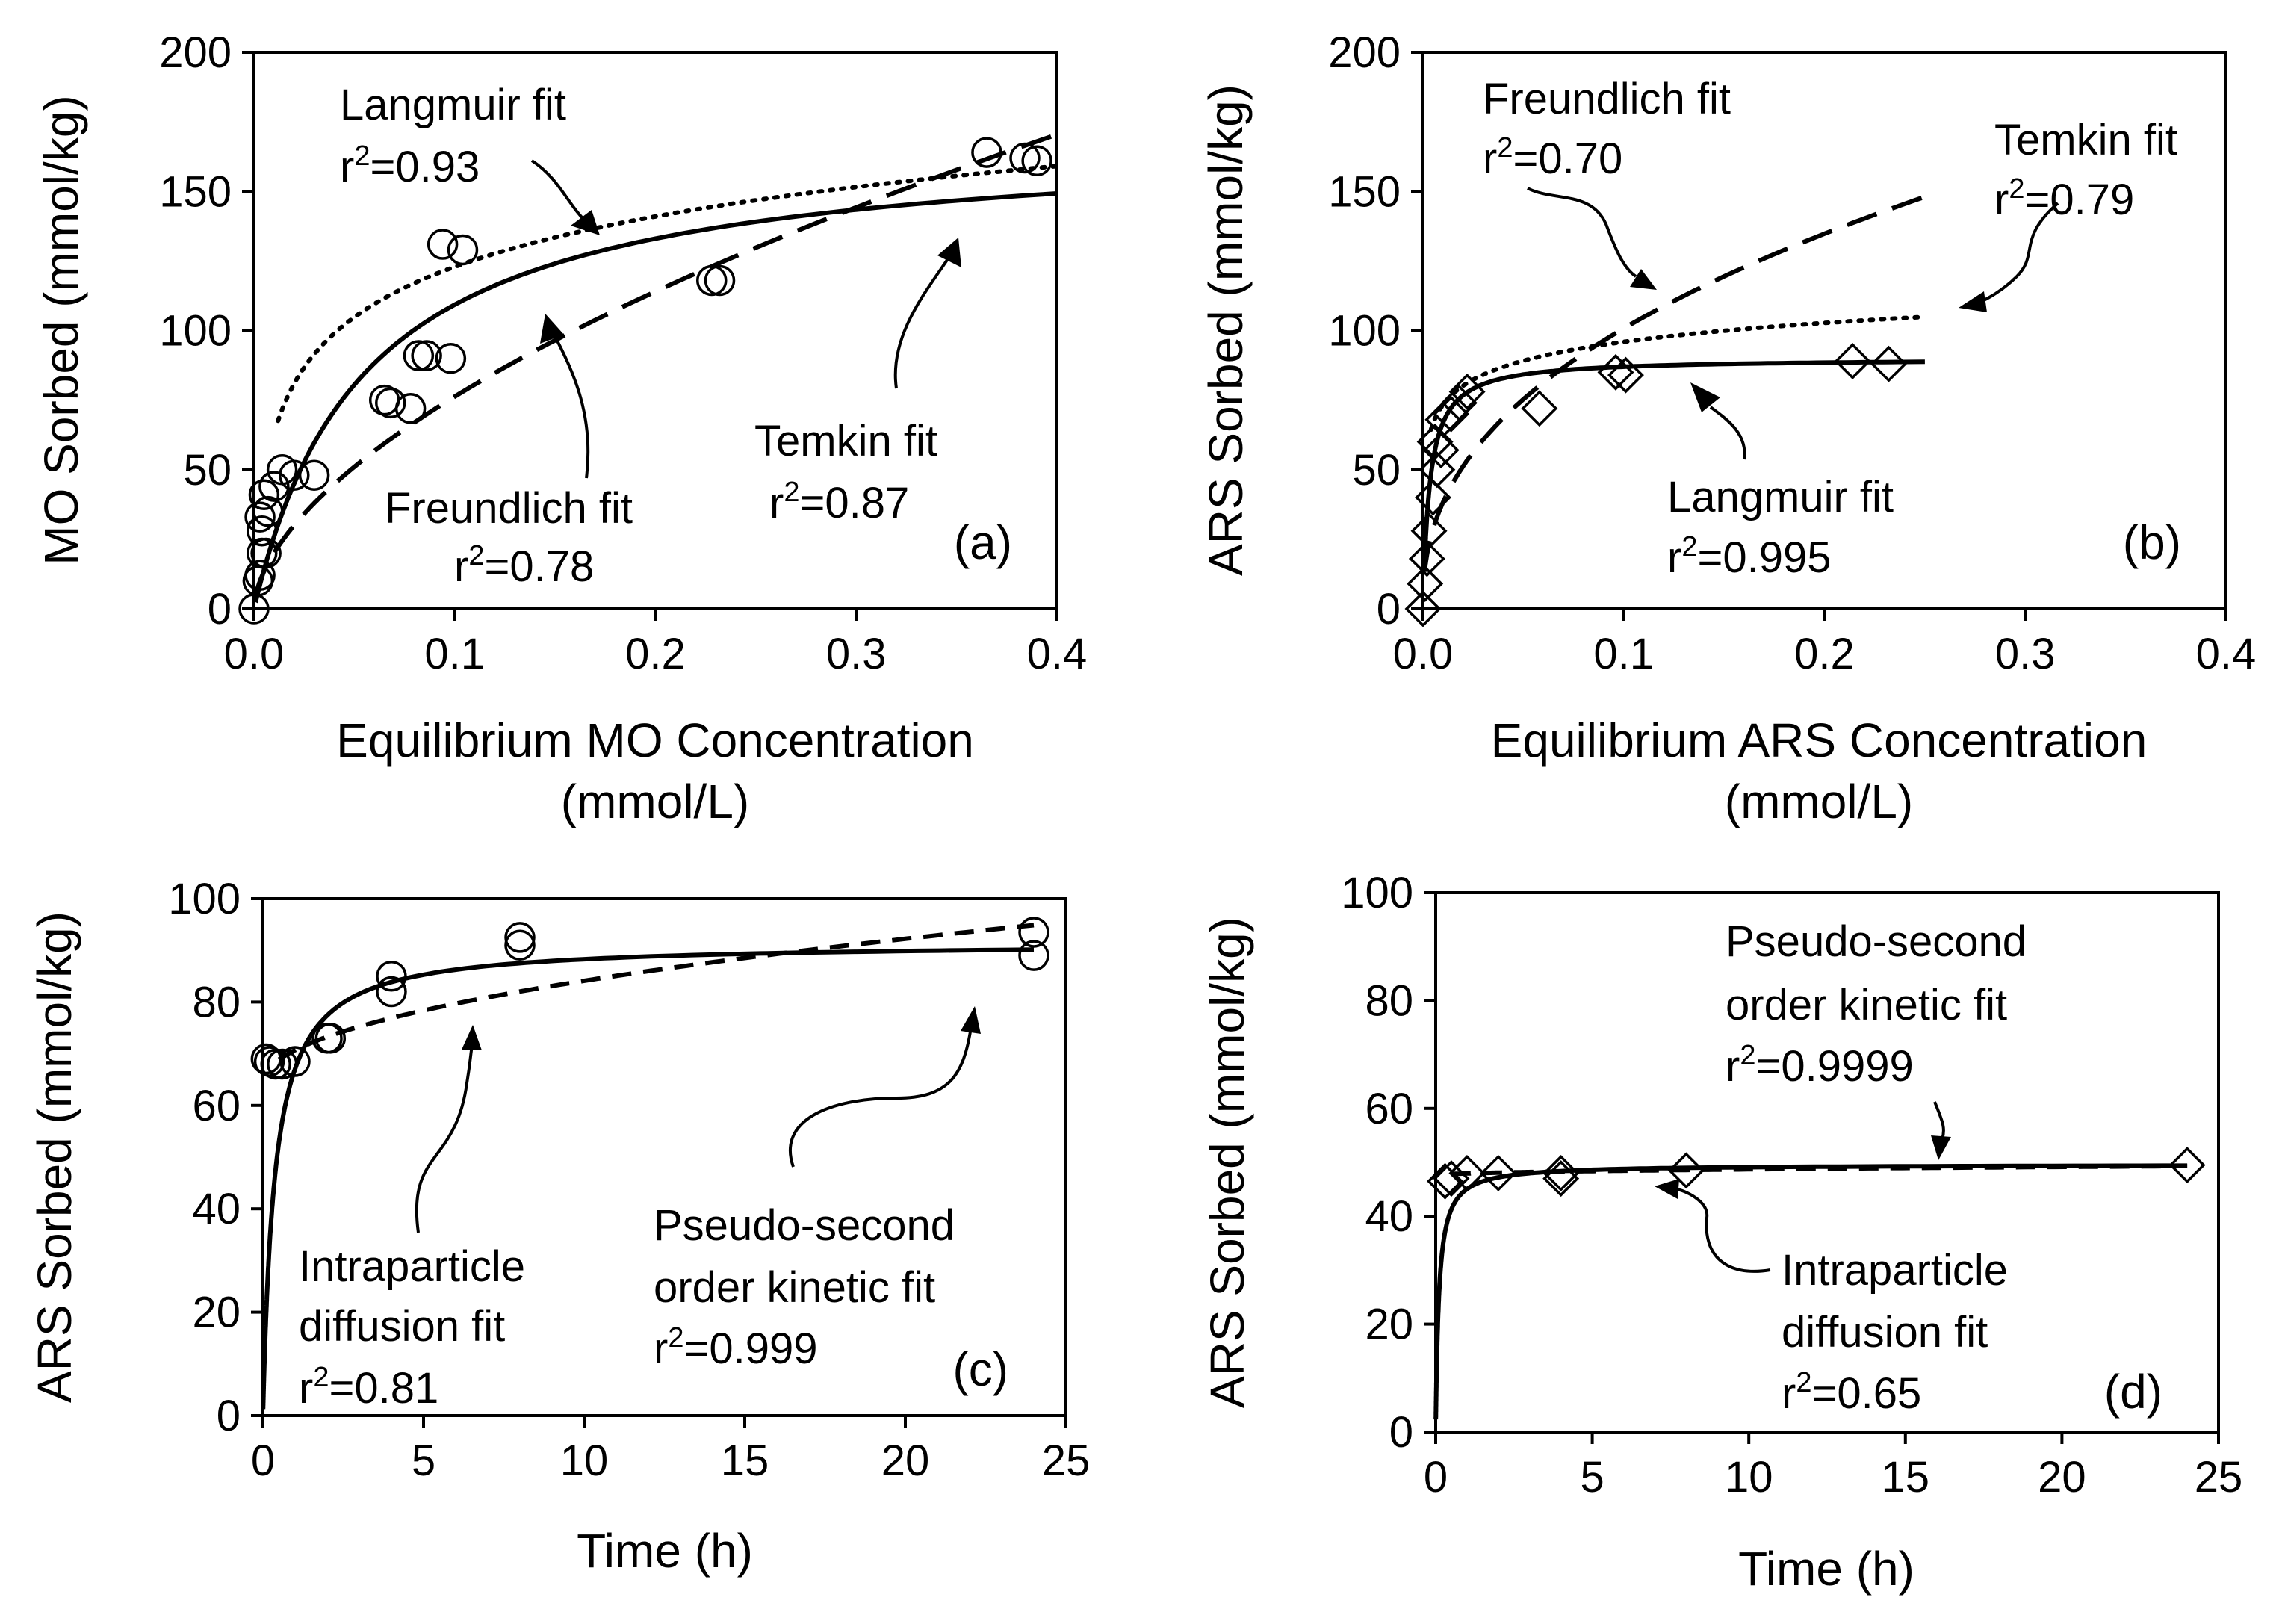  I want to click on pso-fit-curve-c, so click(648, 1178).